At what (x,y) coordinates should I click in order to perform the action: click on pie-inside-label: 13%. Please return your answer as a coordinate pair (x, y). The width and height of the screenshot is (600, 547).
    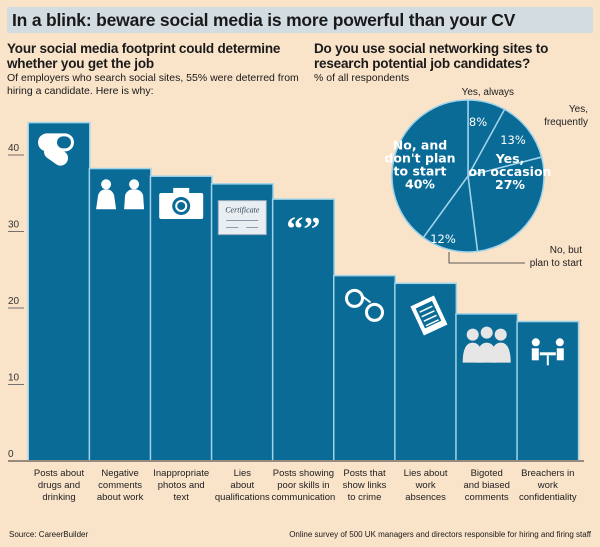
    Looking at the image, I should click on (513, 140).